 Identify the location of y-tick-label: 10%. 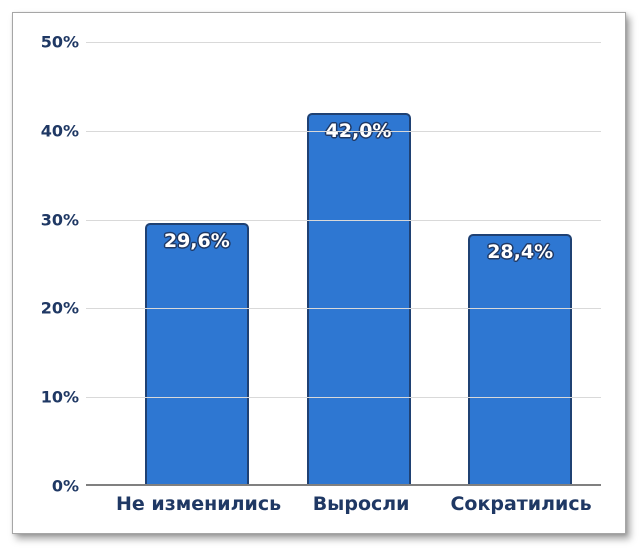
(59, 397).